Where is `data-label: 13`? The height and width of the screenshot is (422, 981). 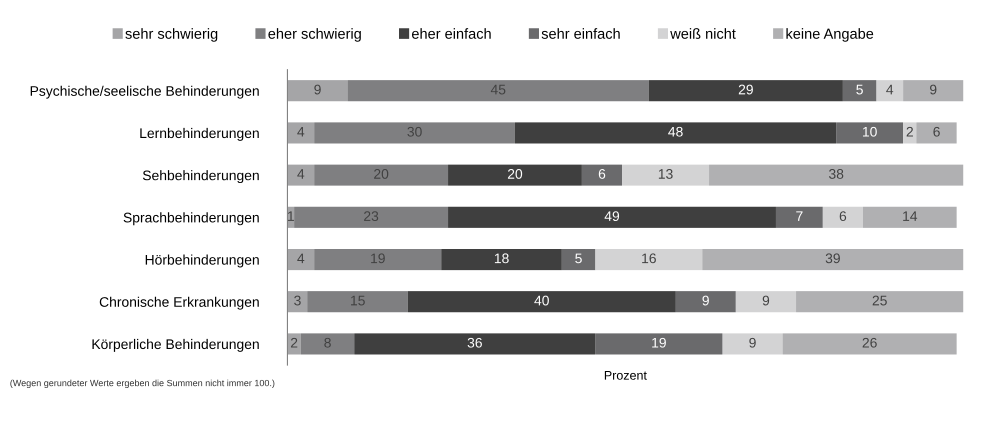 data-label: 13 is located at coordinates (665, 174).